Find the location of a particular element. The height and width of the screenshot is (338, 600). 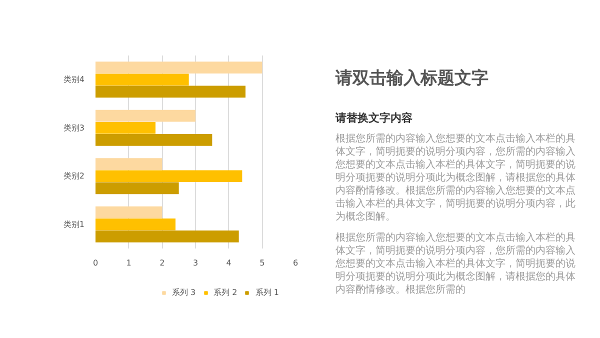

text: 请双击输入标题文字 is located at coordinates (411, 78).